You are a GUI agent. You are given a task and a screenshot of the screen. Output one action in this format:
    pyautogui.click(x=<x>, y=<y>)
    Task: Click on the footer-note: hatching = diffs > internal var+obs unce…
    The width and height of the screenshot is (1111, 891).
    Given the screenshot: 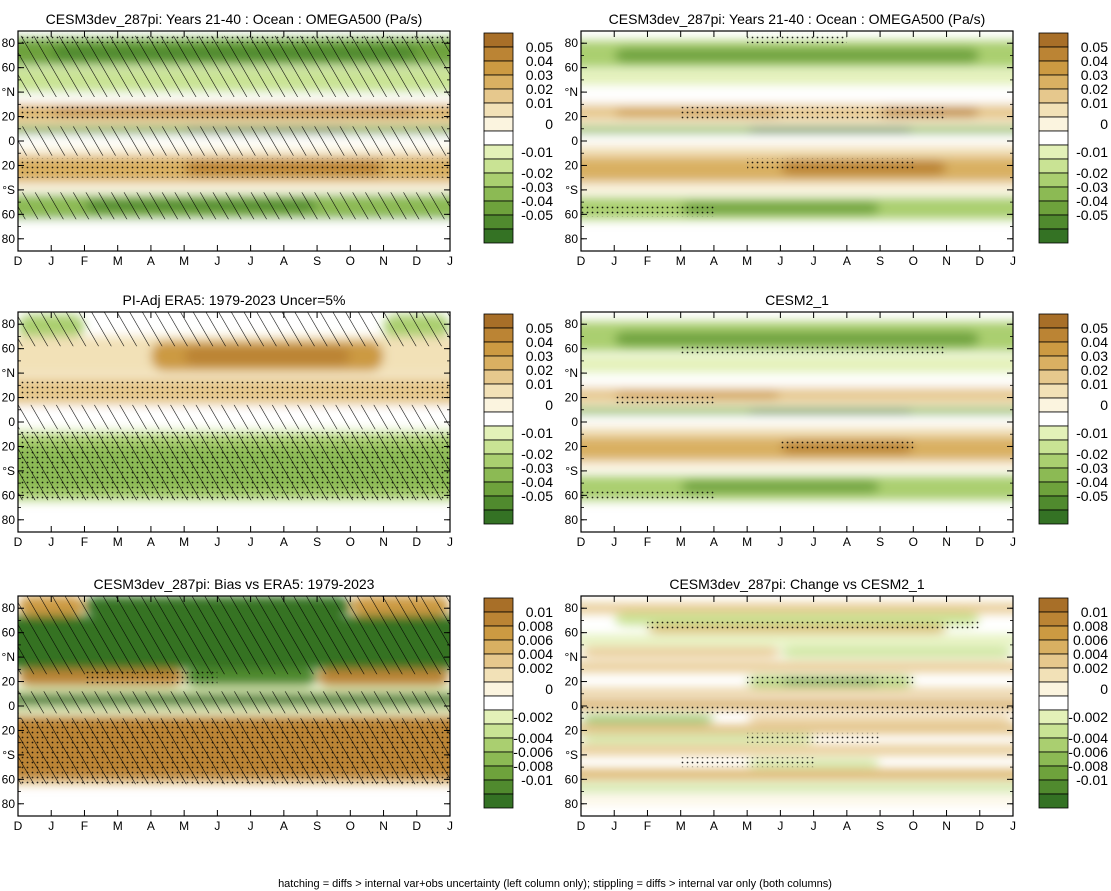 What is the action you would take?
    pyautogui.click(x=555, y=884)
    